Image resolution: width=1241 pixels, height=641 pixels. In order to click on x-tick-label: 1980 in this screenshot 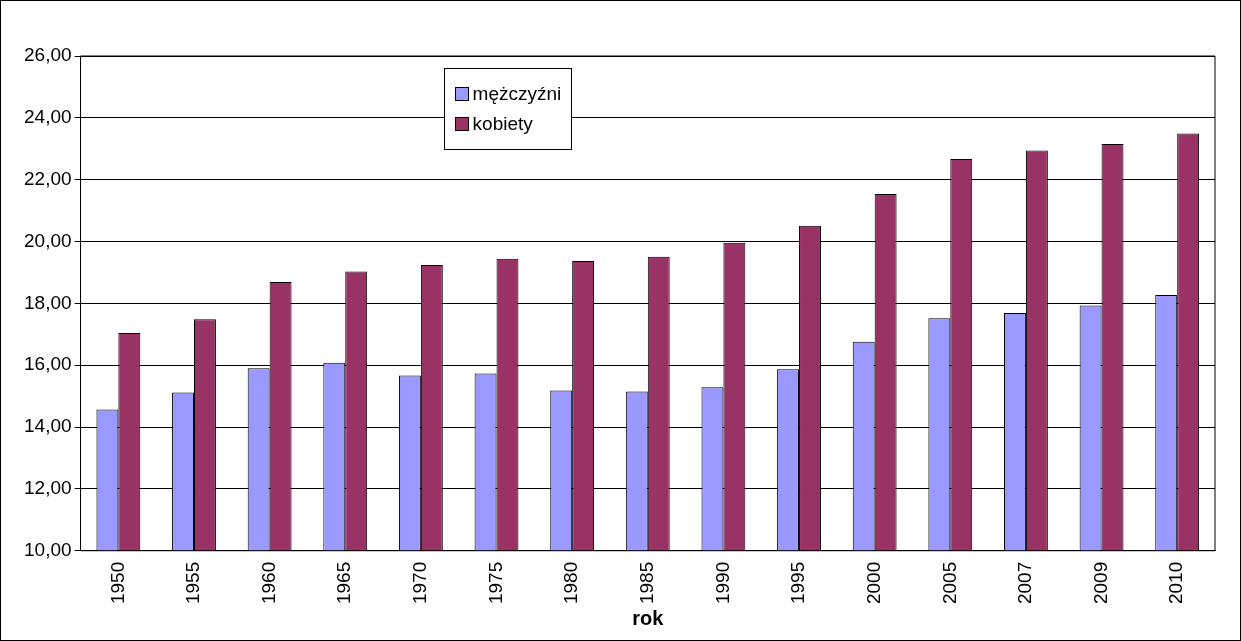, I will do `click(571, 583)`.